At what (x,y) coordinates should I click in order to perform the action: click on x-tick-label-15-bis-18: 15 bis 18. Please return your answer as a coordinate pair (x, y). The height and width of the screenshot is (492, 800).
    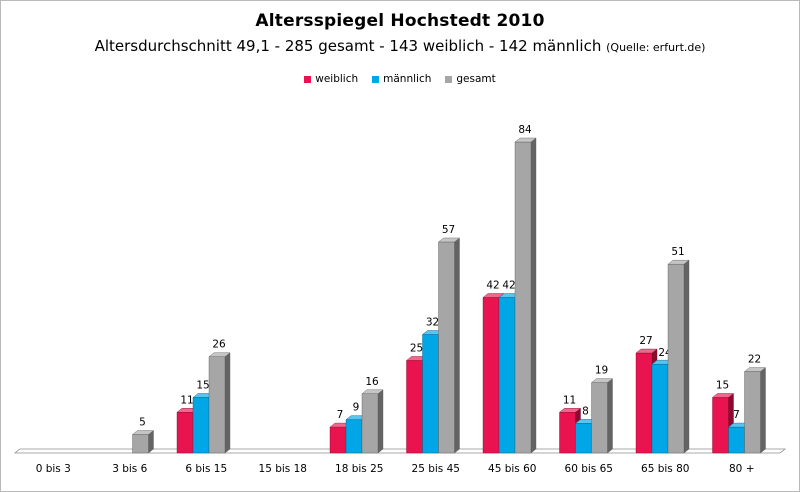
    Looking at the image, I should click on (283, 469).